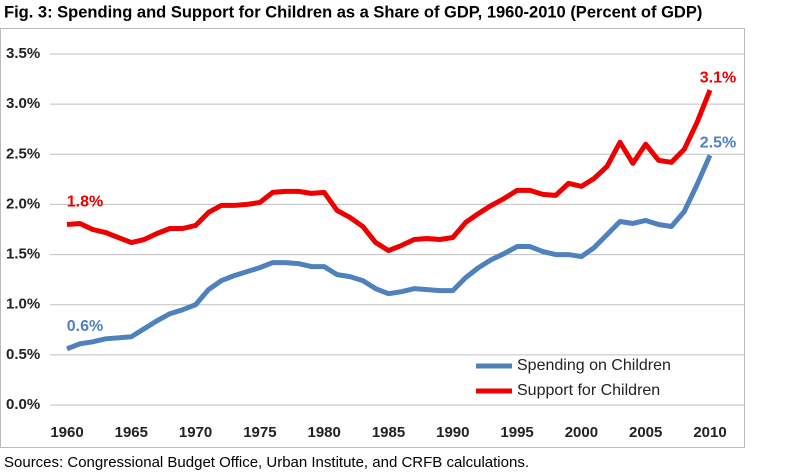  Describe the element at coordinates (594, 365) in the screenshot. I see `legend-label: Spending on Children` at that location.